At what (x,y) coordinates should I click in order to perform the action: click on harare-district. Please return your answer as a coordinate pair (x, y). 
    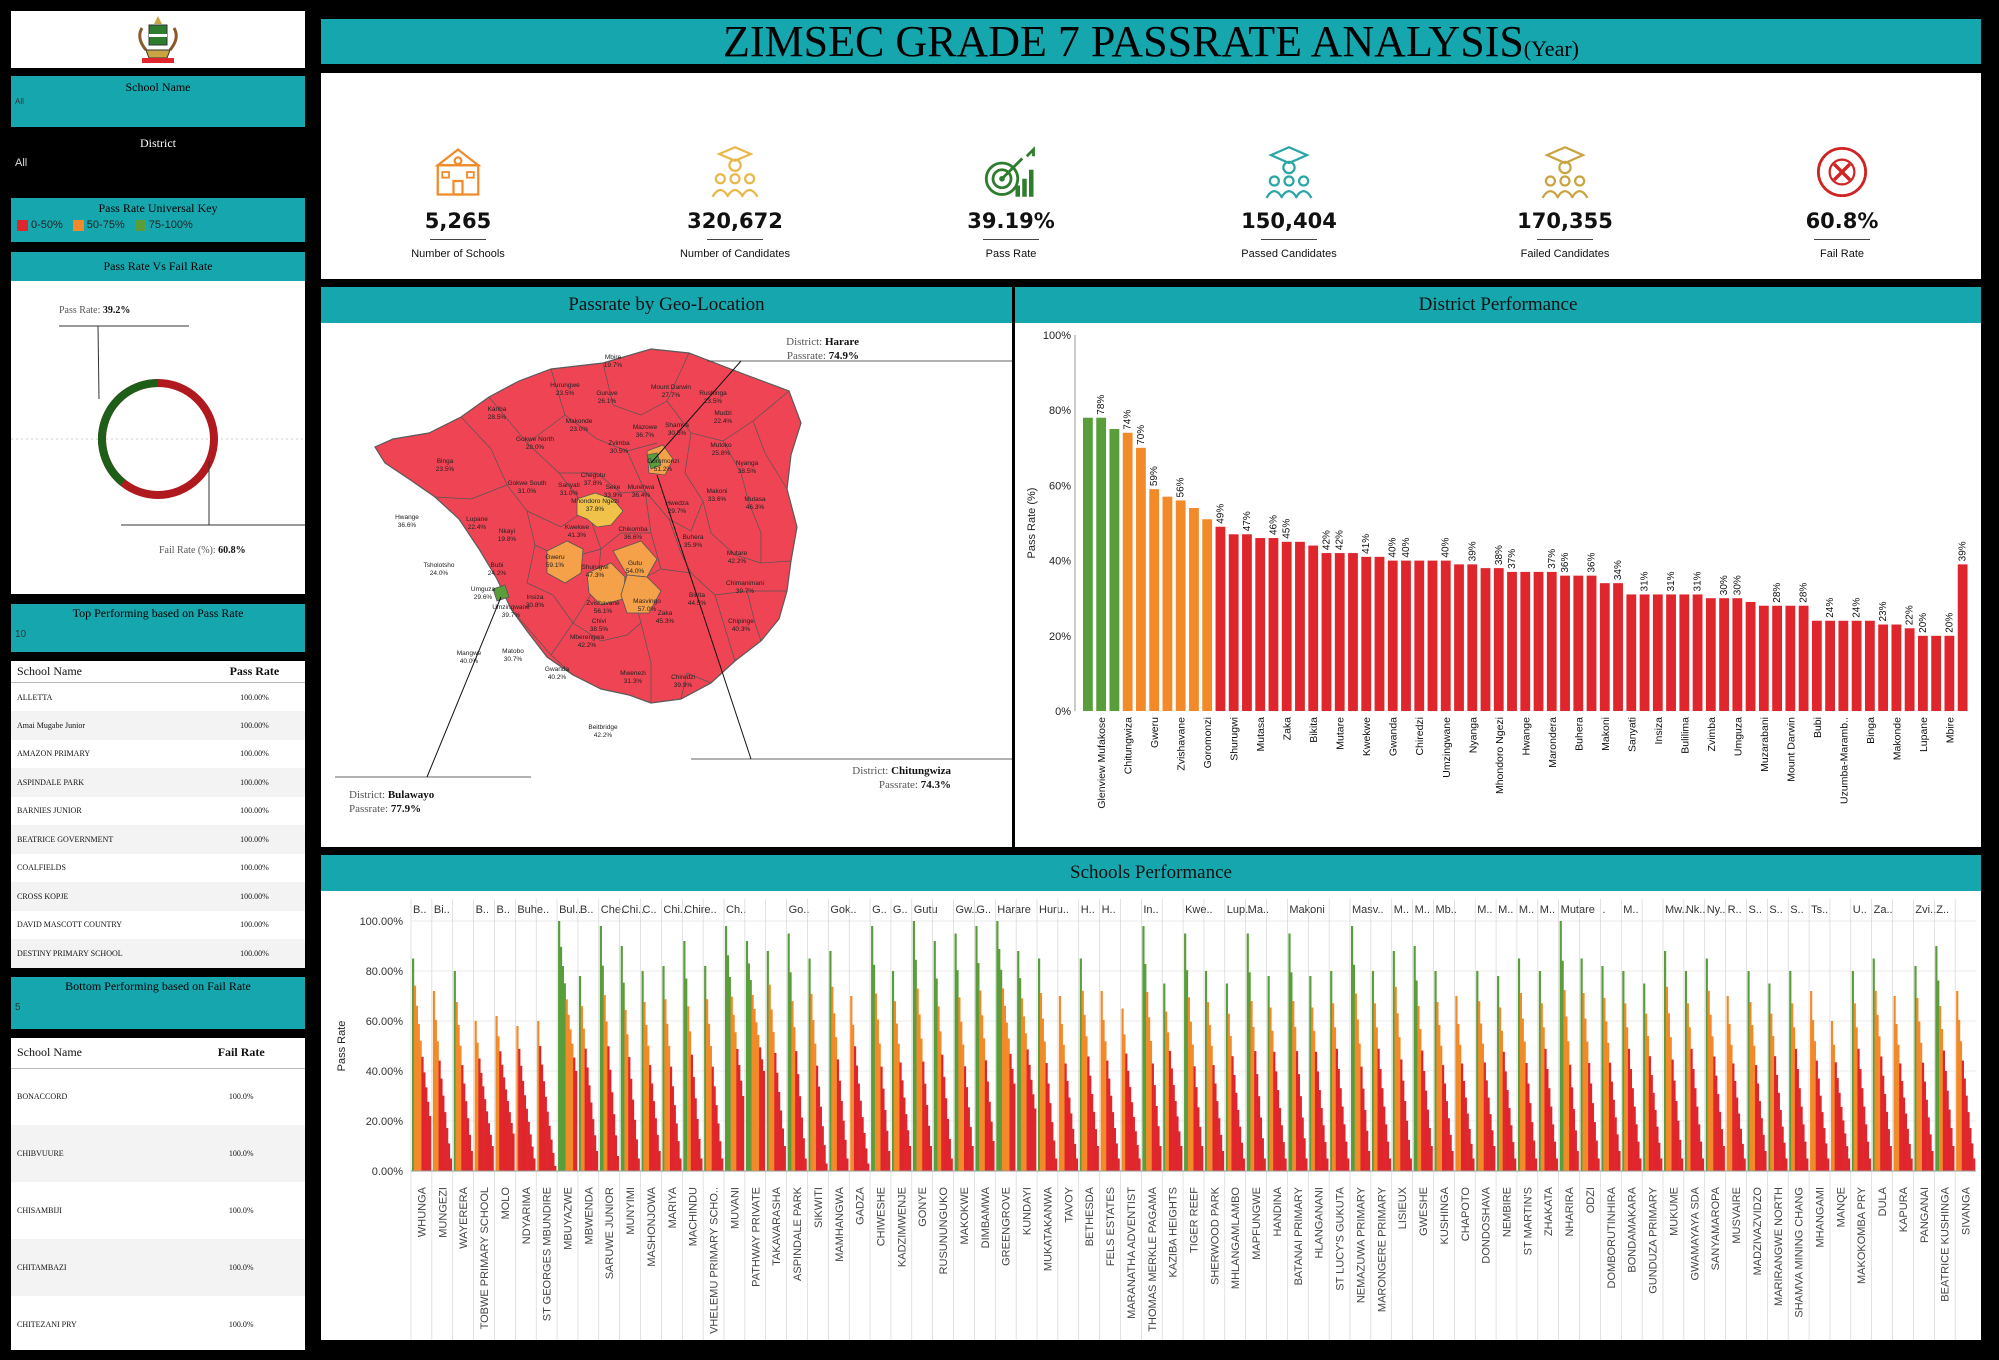
    Looking at the image, I should click on (654, 461).